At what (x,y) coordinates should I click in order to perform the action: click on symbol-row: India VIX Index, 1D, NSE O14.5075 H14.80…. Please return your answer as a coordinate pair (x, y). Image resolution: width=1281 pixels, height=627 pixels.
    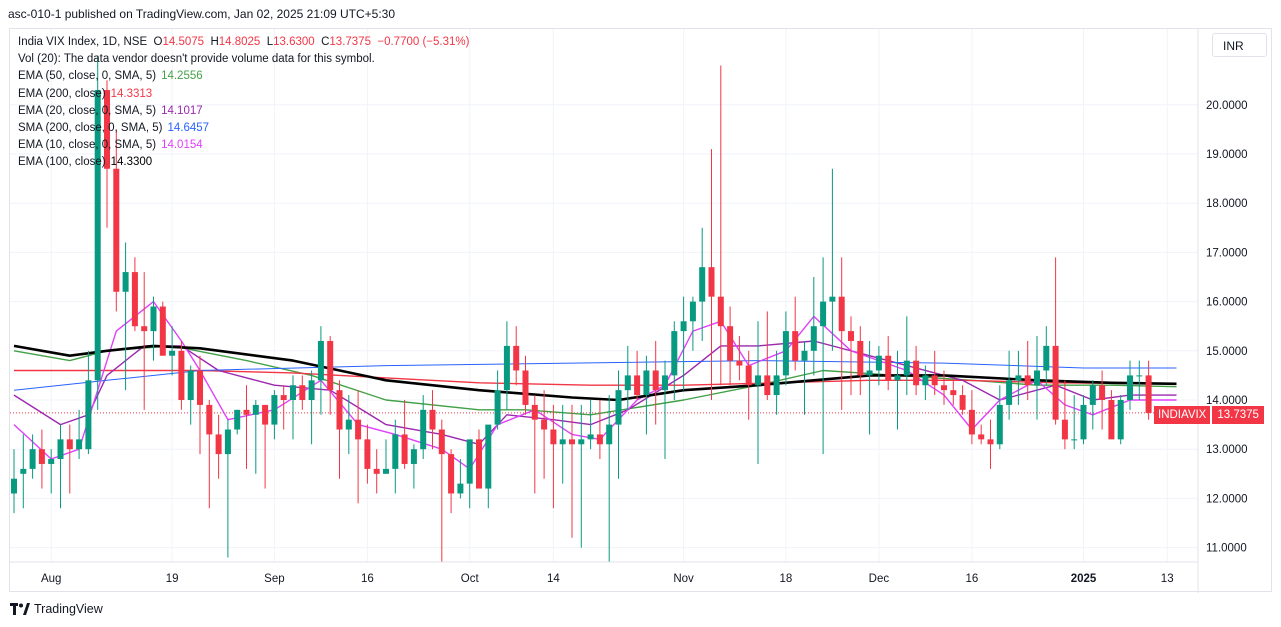
    Looking at the image, I should click on (243, 42).